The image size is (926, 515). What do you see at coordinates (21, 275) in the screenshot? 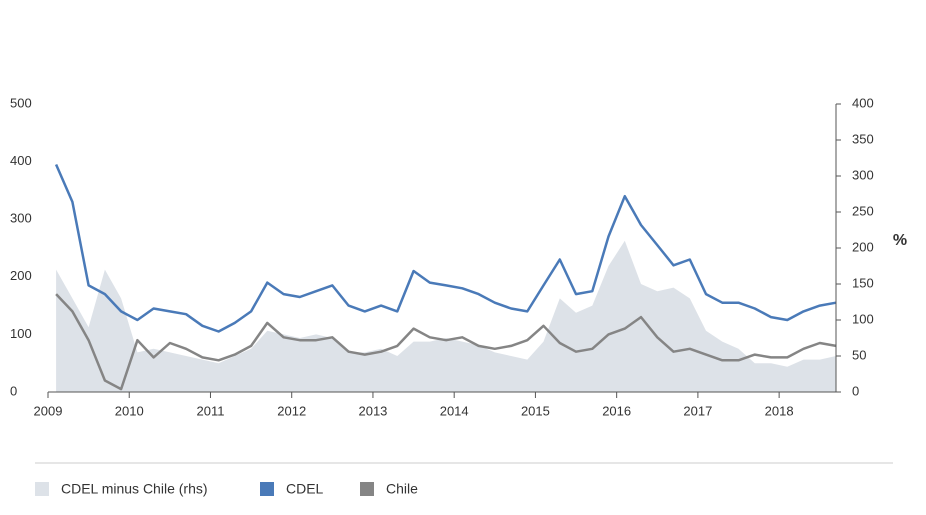
I see `y-tick-label: 200` at bounding box center [21, 275].